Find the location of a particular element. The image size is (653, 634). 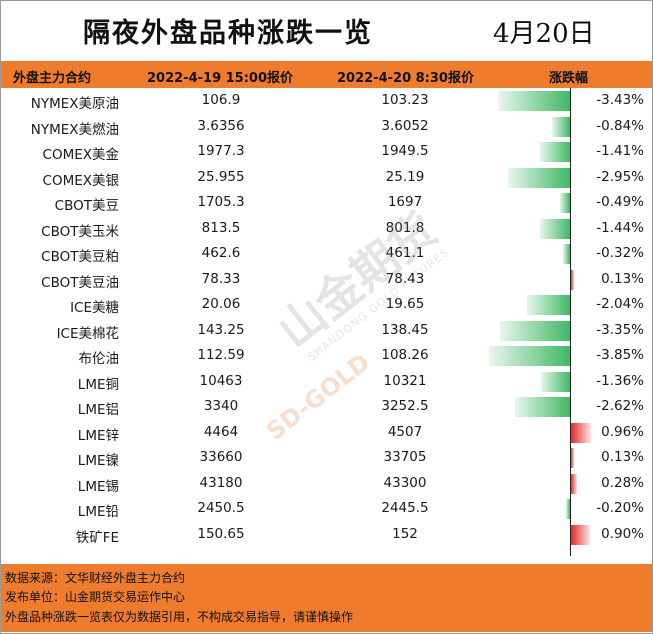

change-label: -2.95% is located at coordinates (620, 176).